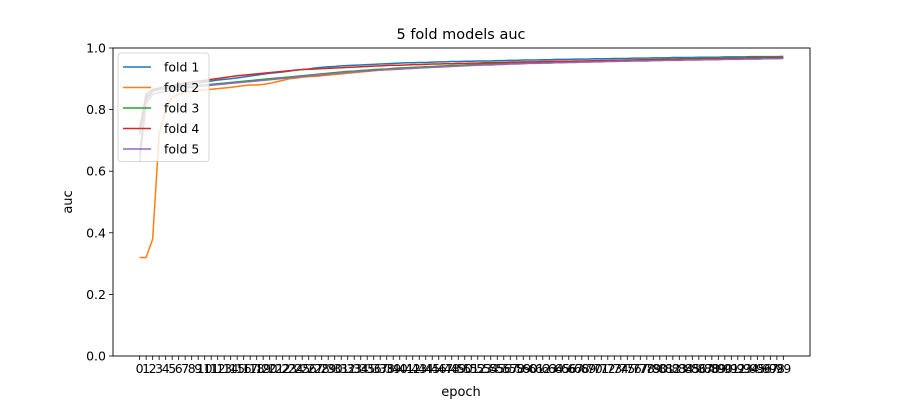 The height and width of the screenshot is (404, 900). I want to click on x-tick-label: 26, so click(309, 368).